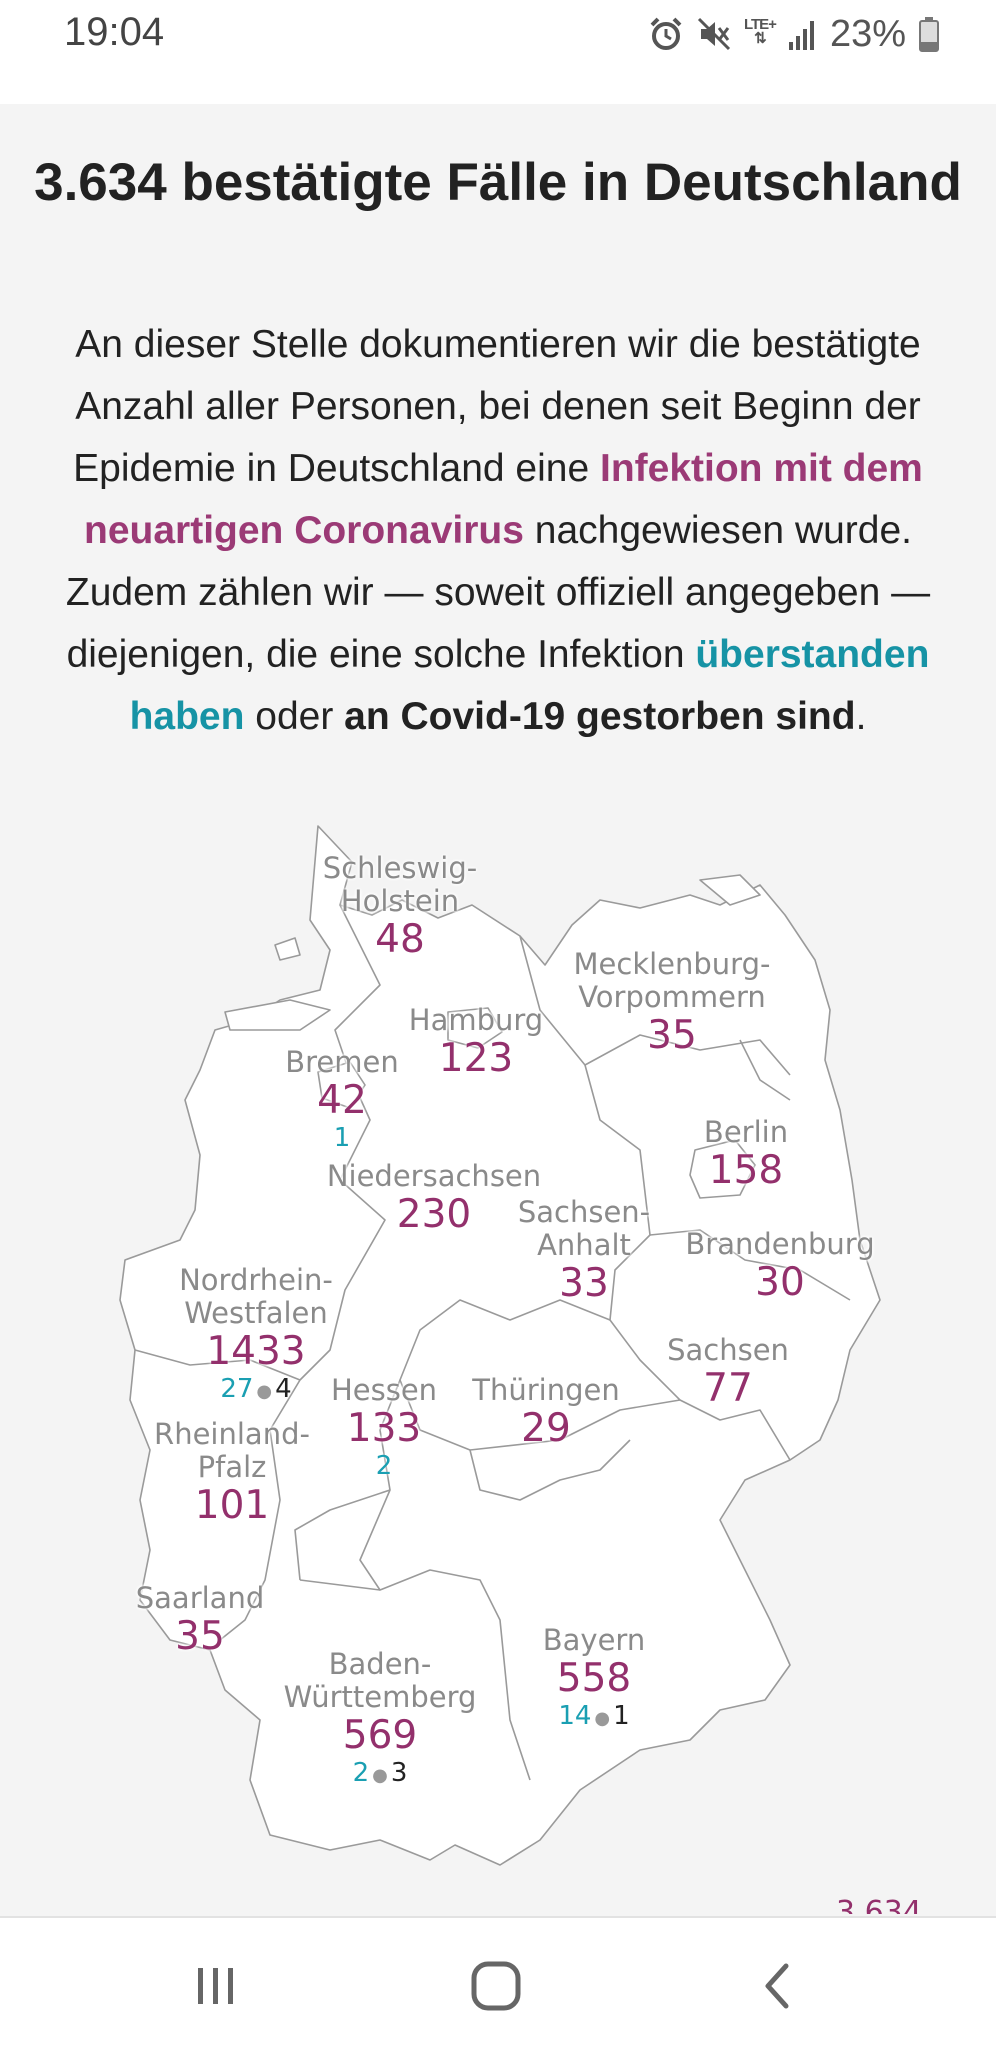 This screenshot has height=2050, width=996. I want to click on state-cases: 48, so click(400, 939).